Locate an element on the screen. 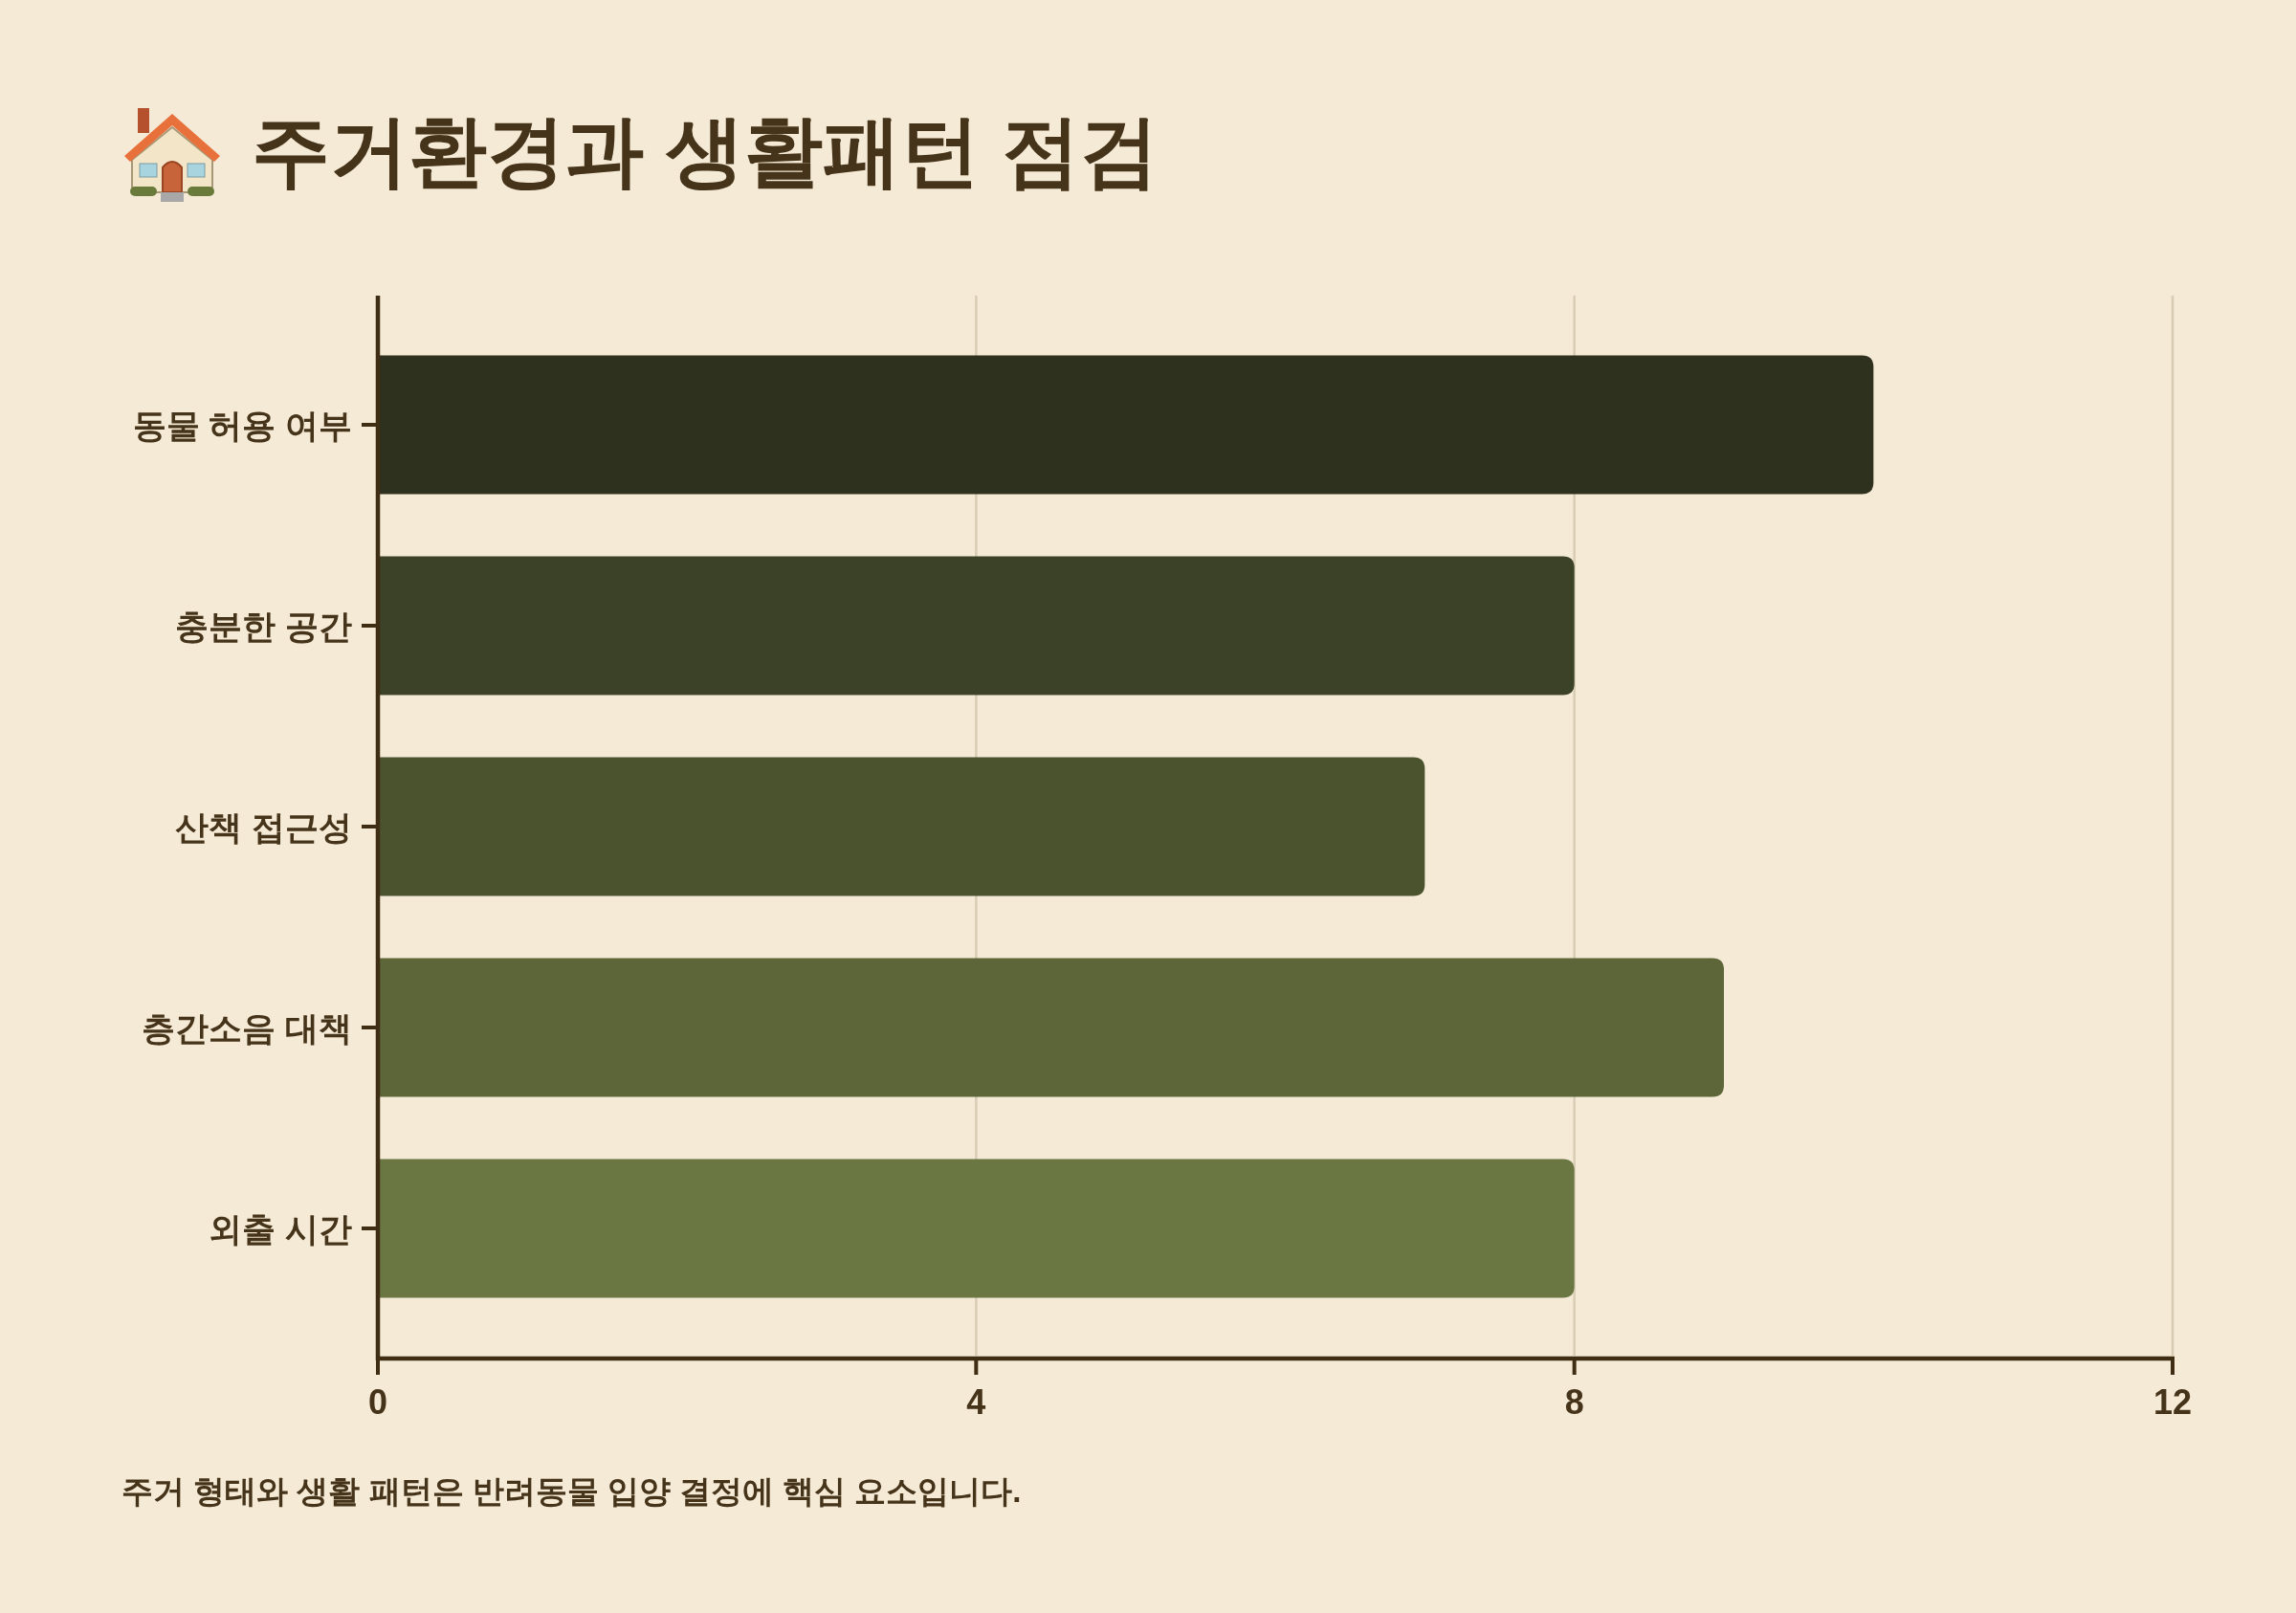  y-tick-label: 외출 시간 is located at coordinates (281, 1228).